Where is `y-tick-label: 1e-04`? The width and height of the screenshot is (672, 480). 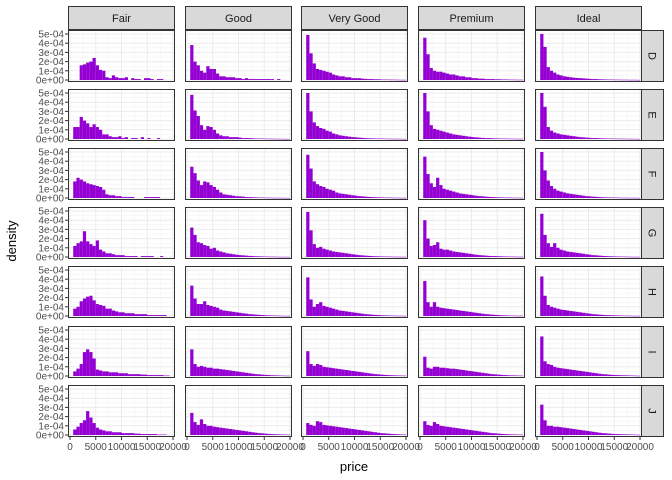 y-tick-label: 1e-04 is located at coordinates (51, 426).